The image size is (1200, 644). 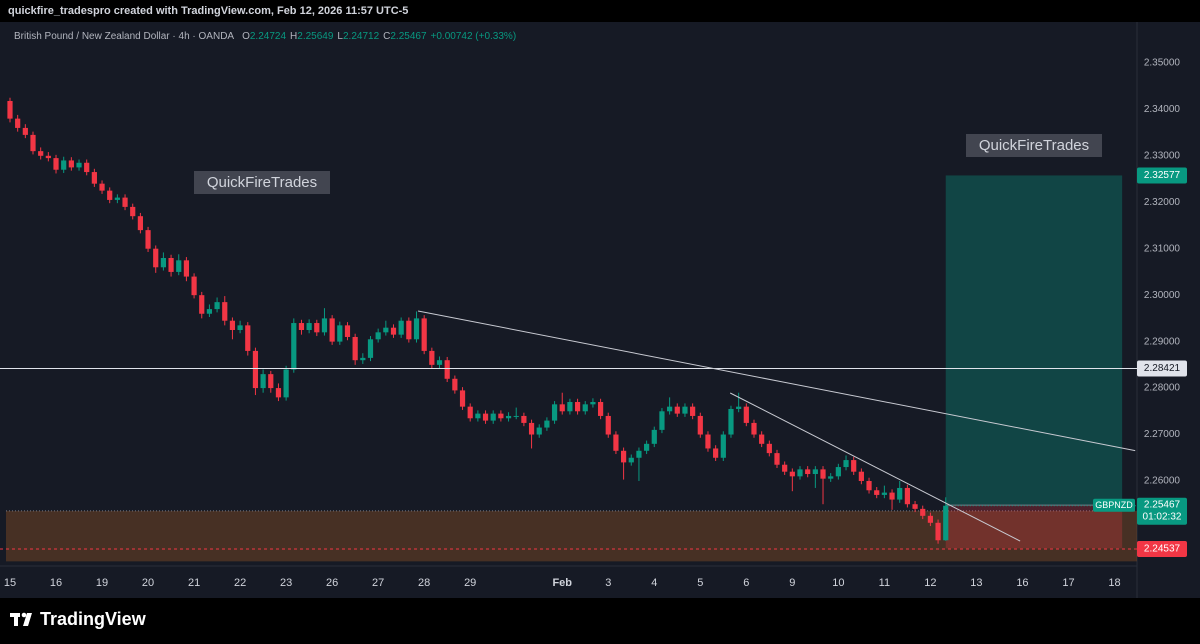 I want to click on logo: TradingView, so click(x=78, y=619).